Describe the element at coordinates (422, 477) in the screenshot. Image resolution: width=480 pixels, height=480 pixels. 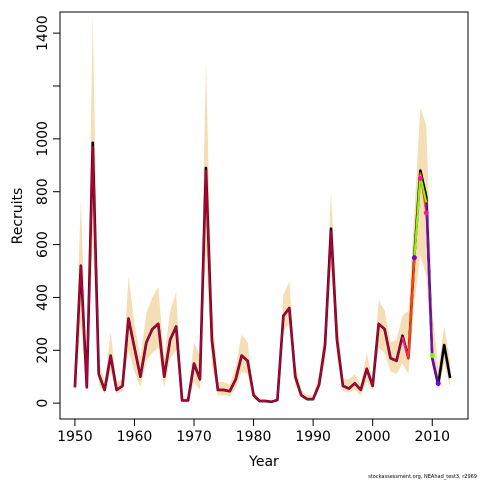
I see `footnote: stockassessment.org, NEAhad_test3, r2969` at that location.